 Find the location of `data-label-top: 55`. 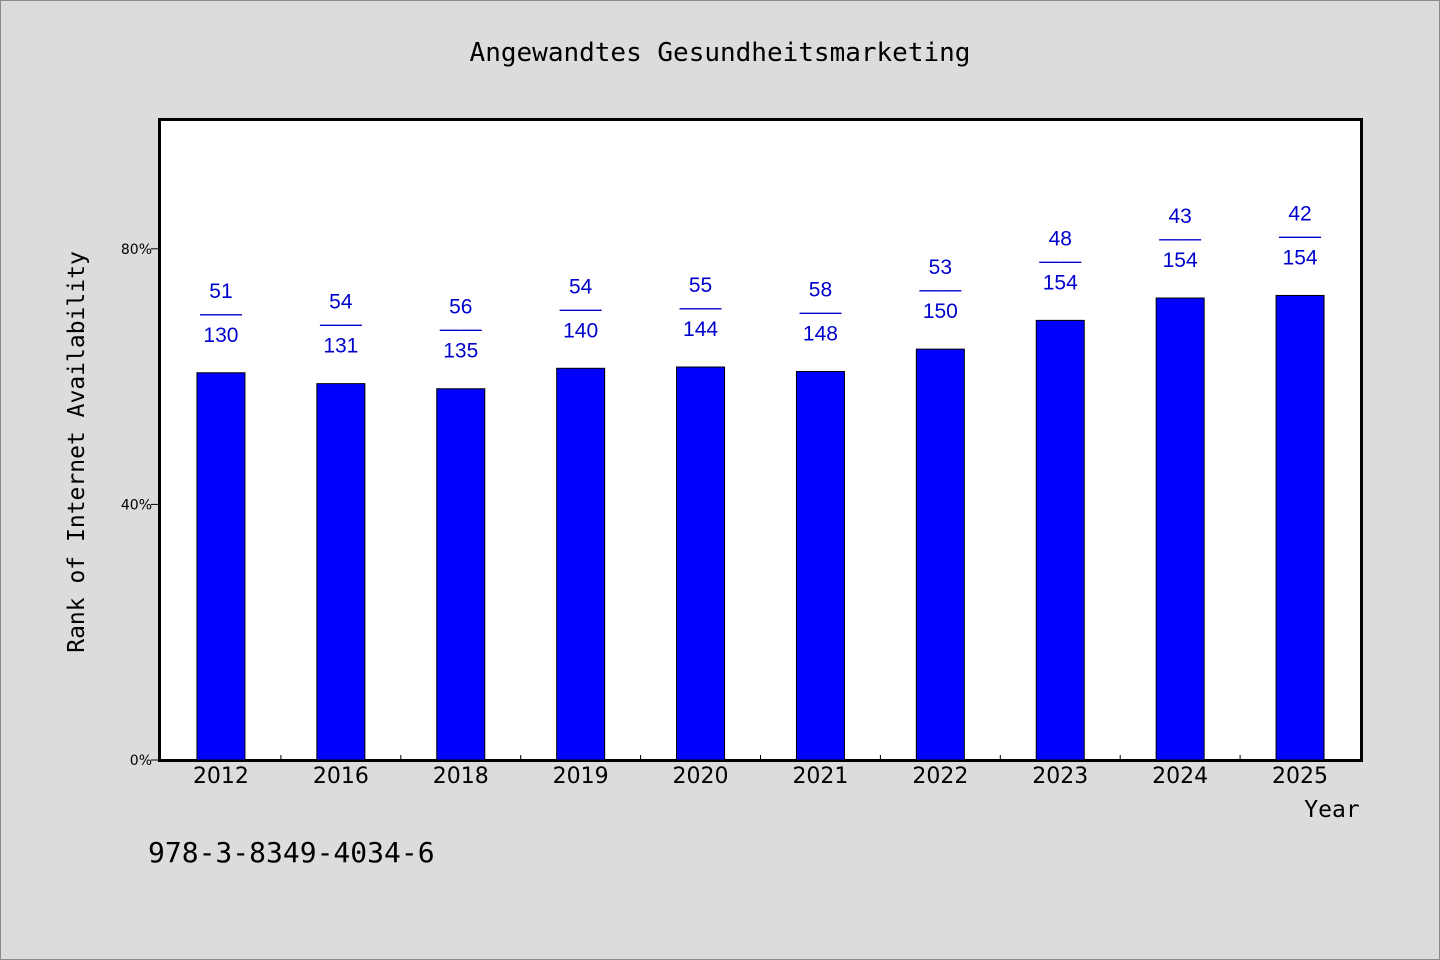

data-label-top: 55 is located at coordinates (700, 285).